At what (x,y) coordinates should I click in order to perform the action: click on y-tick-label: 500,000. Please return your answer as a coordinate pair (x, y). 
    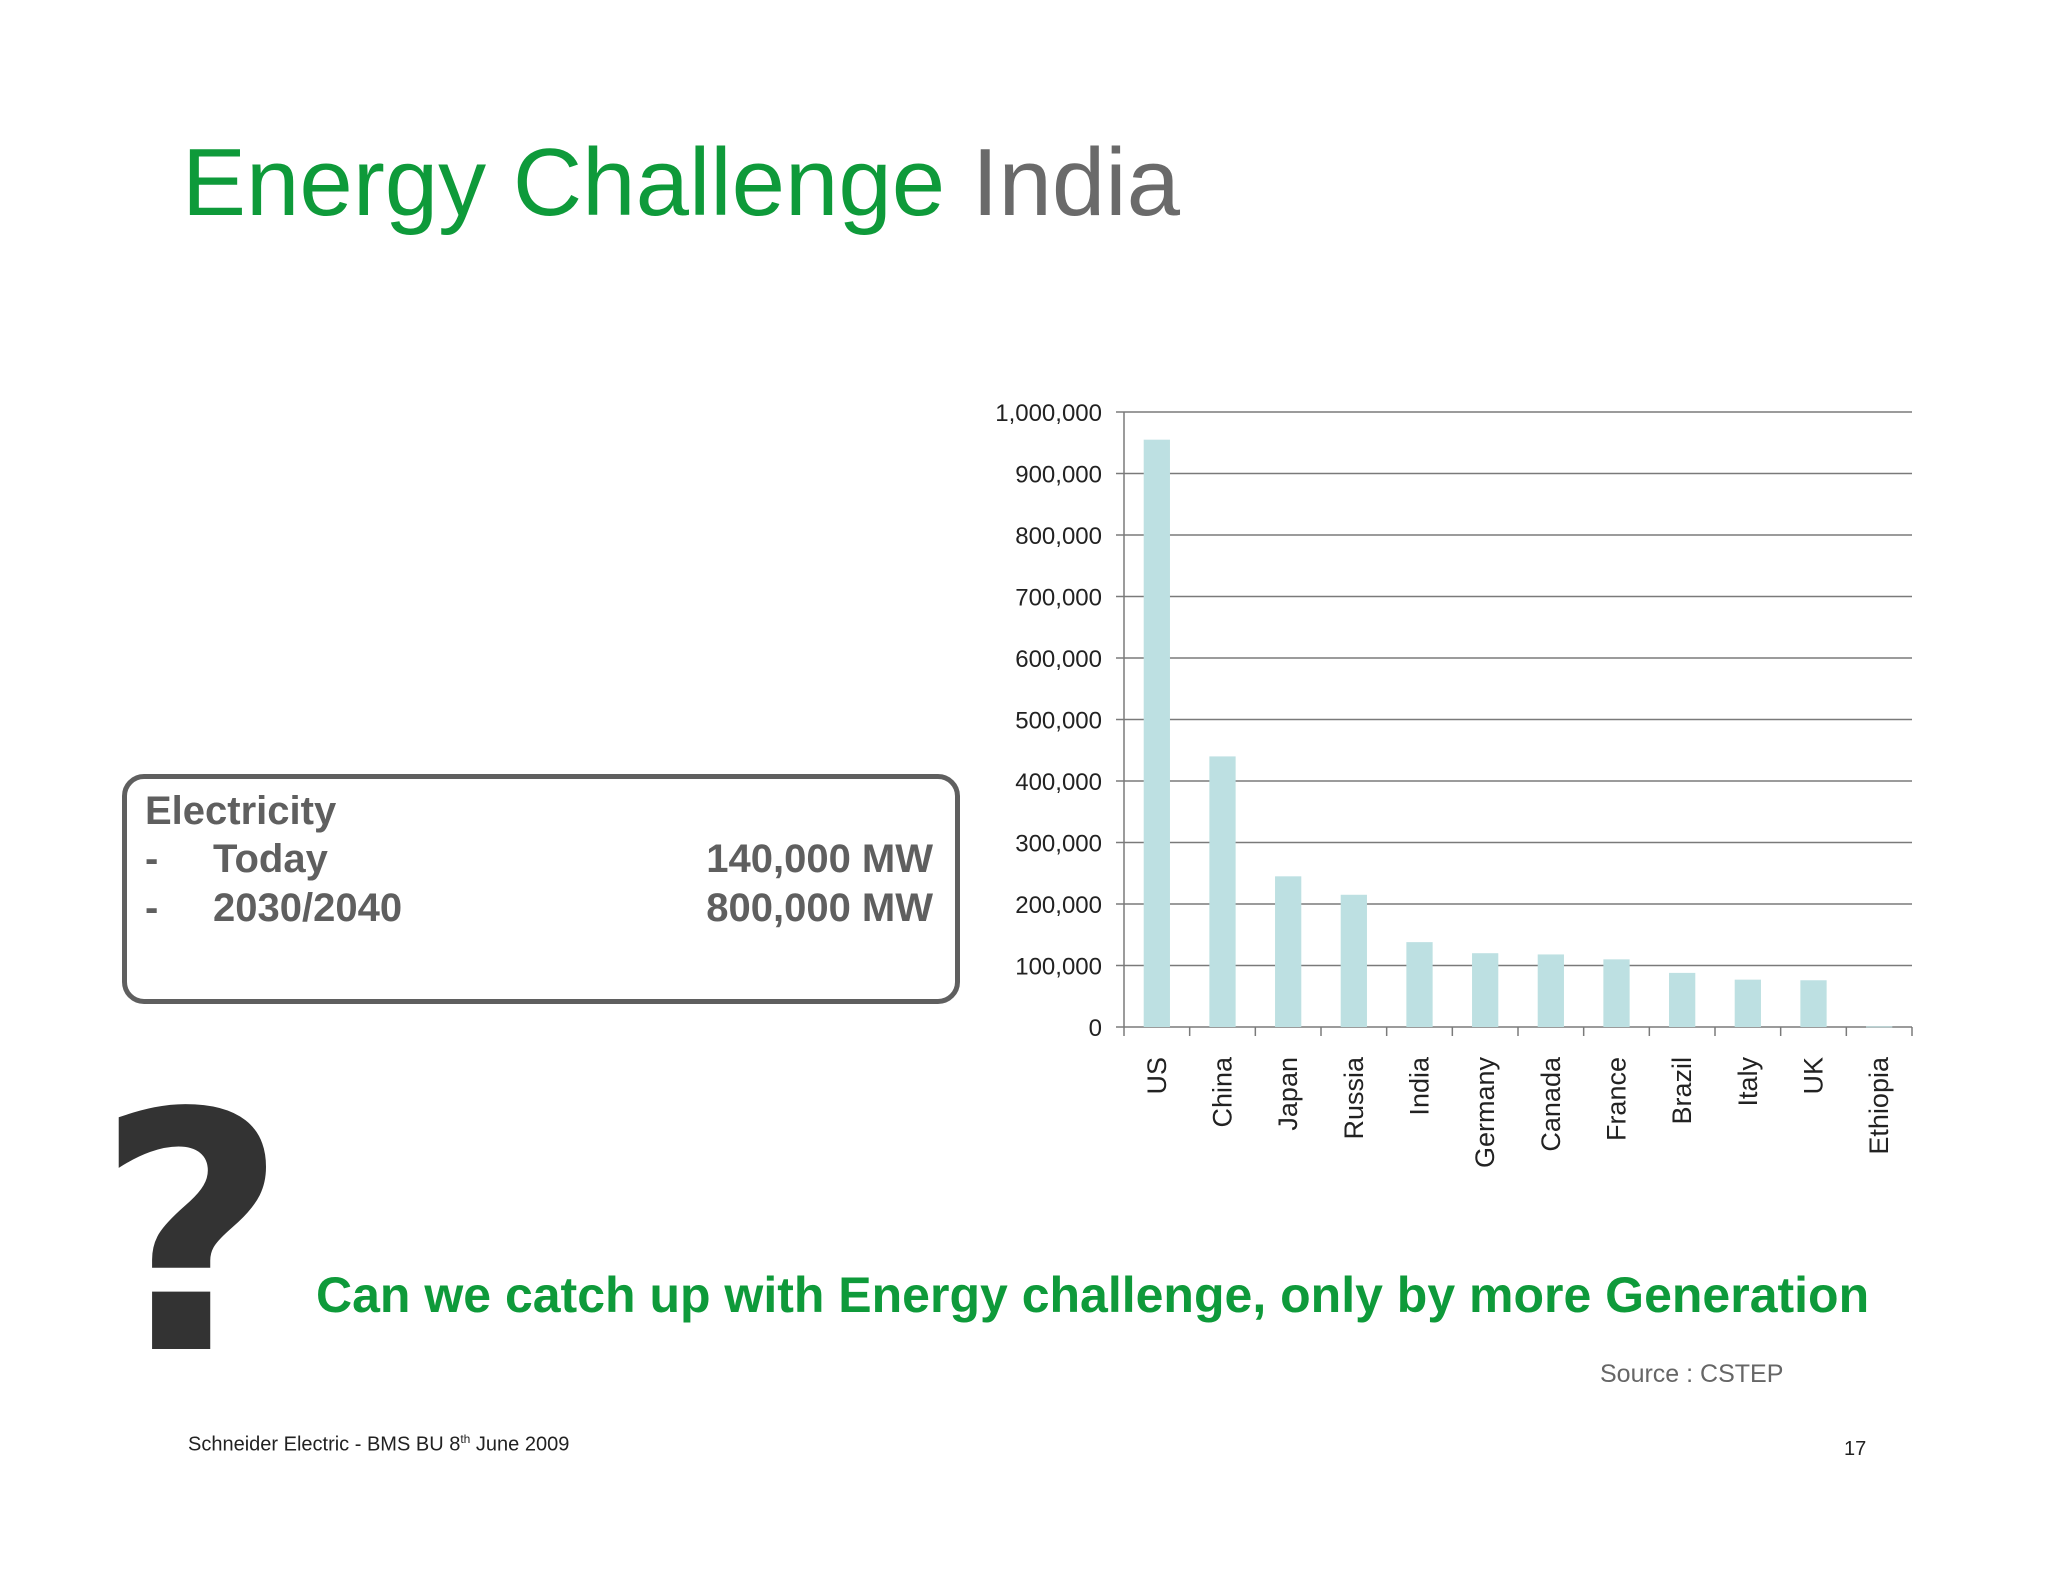
    Looking at the image, I should click on (1058, 721).